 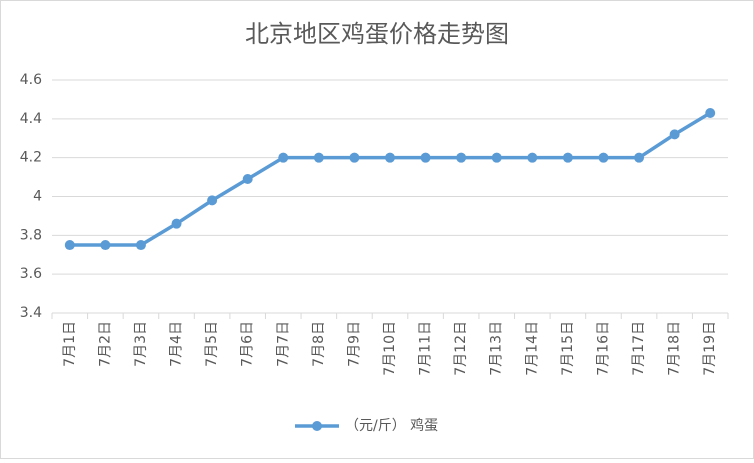 I want to click on x-tick-label: 7月13日, so click(x=497, y=348).